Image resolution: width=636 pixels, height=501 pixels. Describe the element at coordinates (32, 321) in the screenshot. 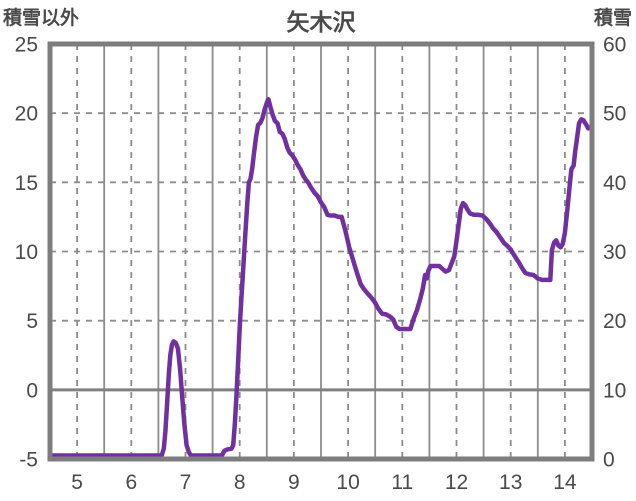

I see `left-axis-tick-label: 5` at that location.